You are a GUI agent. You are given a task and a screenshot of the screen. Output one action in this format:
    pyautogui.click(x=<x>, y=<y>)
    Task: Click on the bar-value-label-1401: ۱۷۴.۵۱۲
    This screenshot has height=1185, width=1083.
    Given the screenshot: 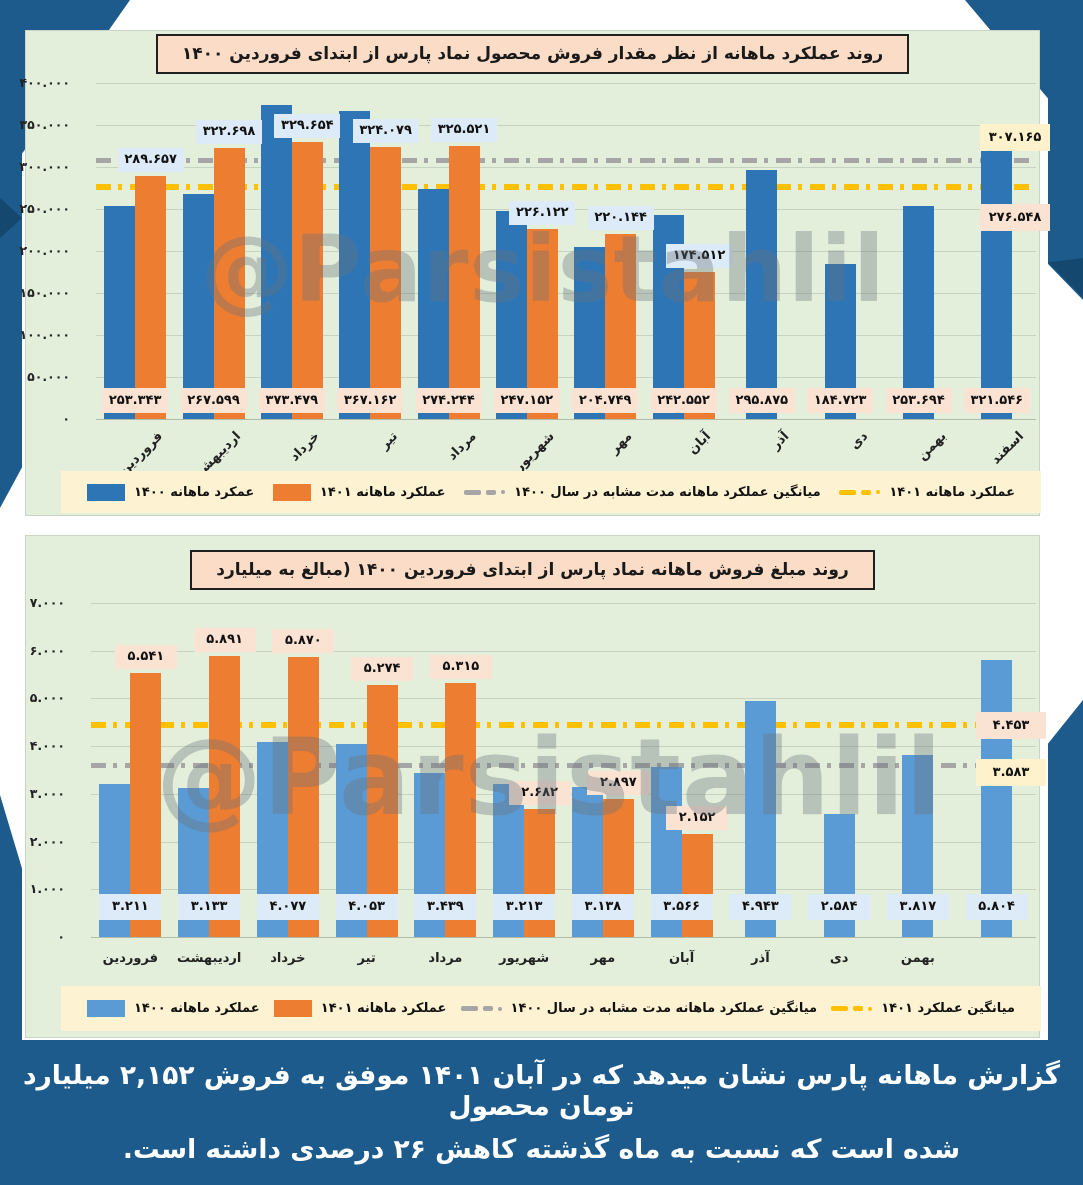 What is the action you would take?
    pyautogui.click(x=699, y=256)
    